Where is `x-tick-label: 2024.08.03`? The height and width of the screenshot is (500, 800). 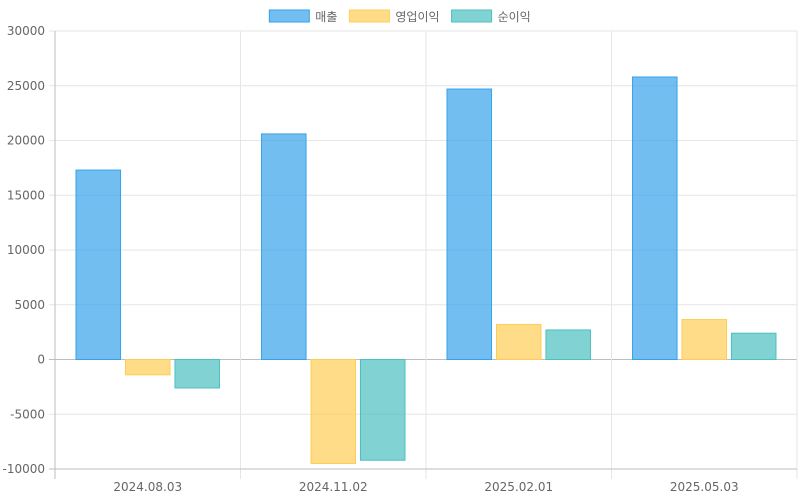 x-tick-label: 2024.08.03 is located at coordinates (147, 487).